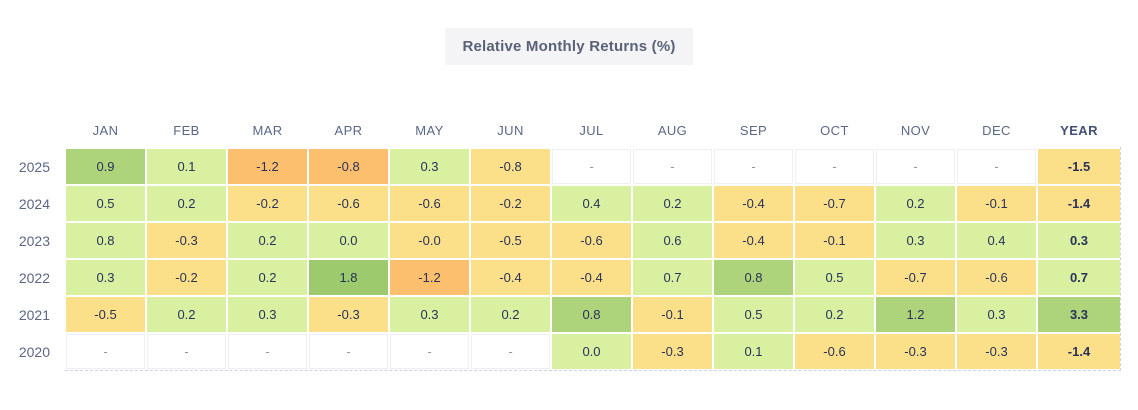  Describe the element at coordinates (996, 240) in the screenshot. I see `value-cell-2023-dec: 0.4` at that location.